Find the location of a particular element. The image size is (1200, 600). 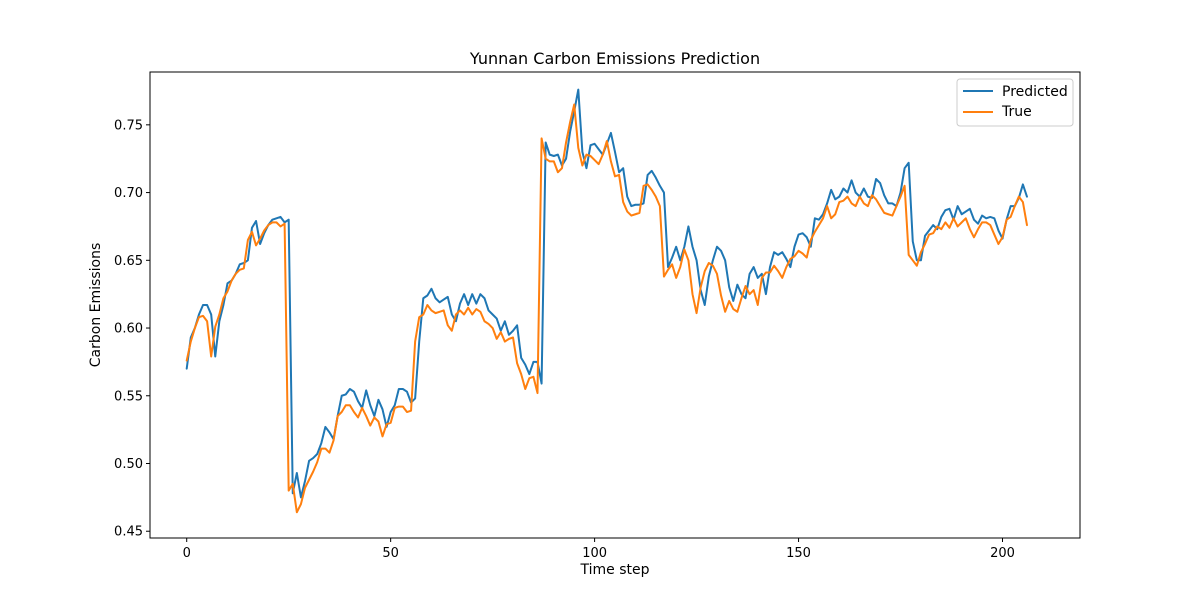

y-axis: 0.45 0.50 0.55 0.60 0.65 0.70 0.75 is located at coordinates (132, 329).